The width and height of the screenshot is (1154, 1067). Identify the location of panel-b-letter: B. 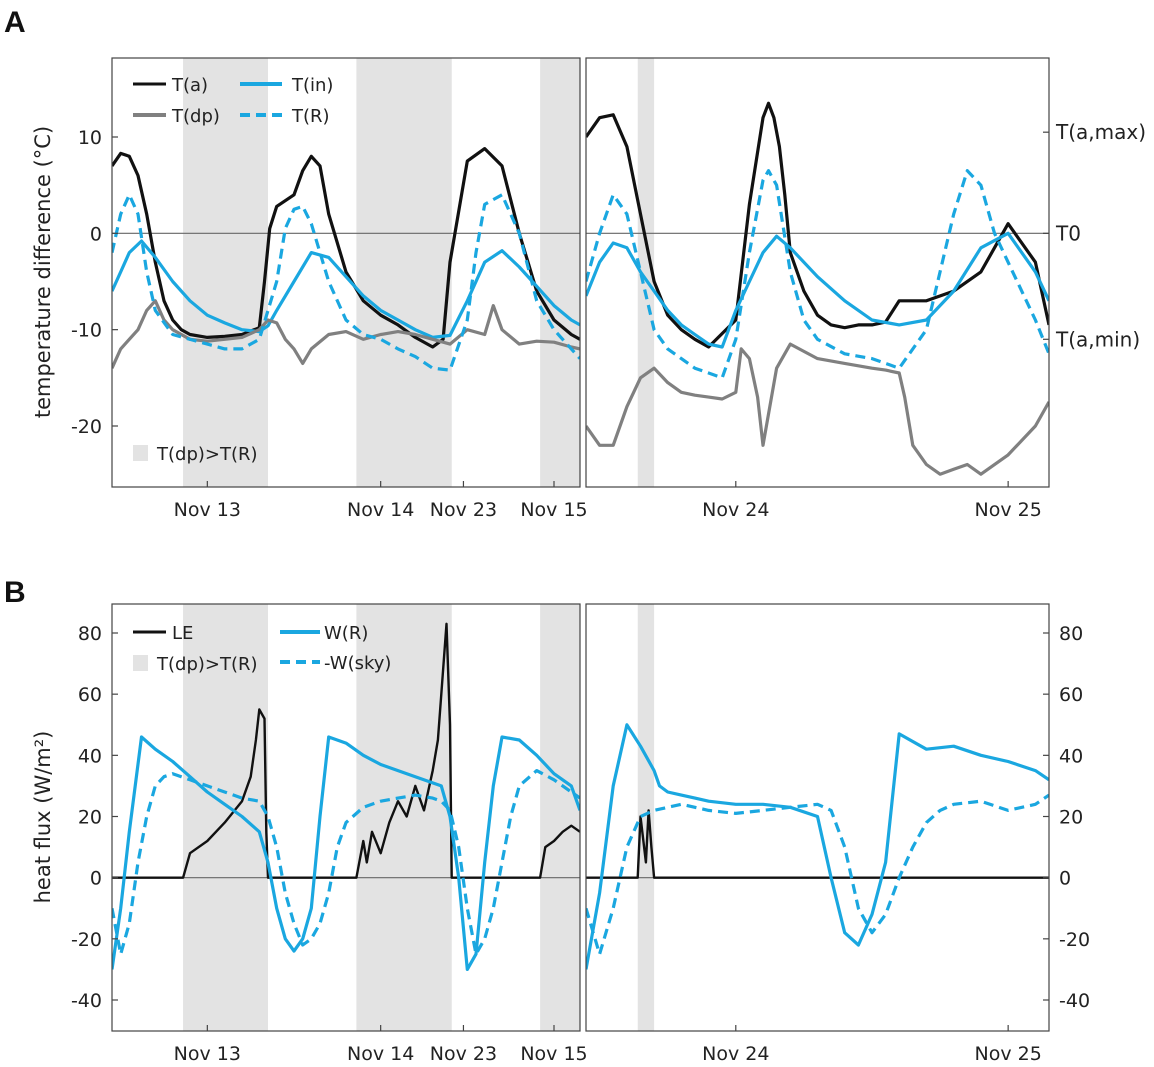
(15, 592).